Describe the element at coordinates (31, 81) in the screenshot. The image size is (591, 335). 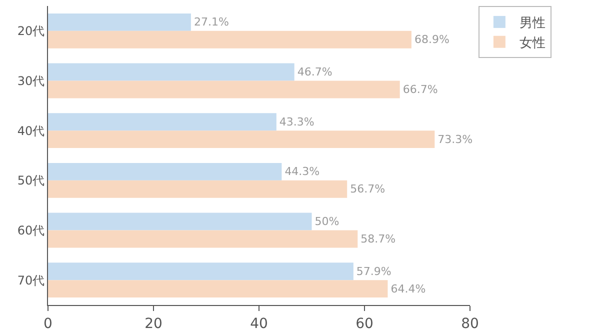
I see `y-tick-label: 30代` at that location.